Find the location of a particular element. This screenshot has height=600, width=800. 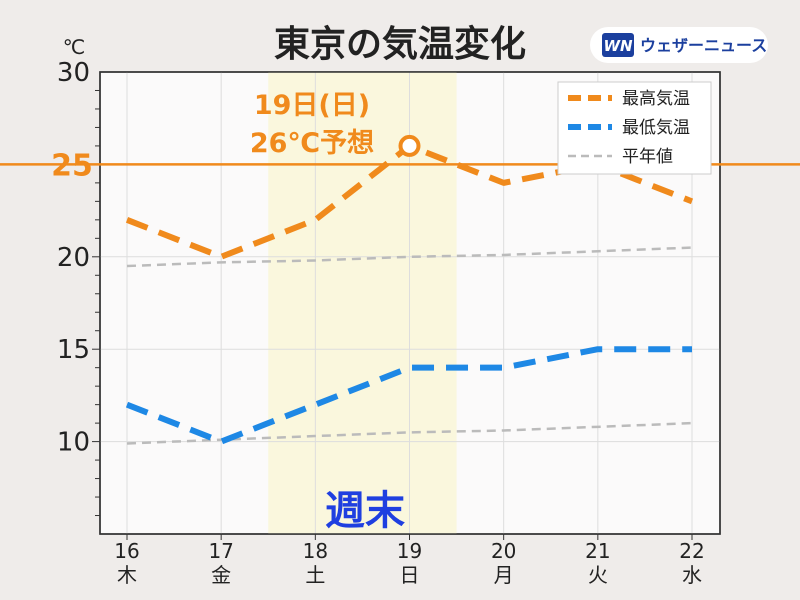

brand-badge: WN ウェザーニュース is located at coordinates (679, 45).